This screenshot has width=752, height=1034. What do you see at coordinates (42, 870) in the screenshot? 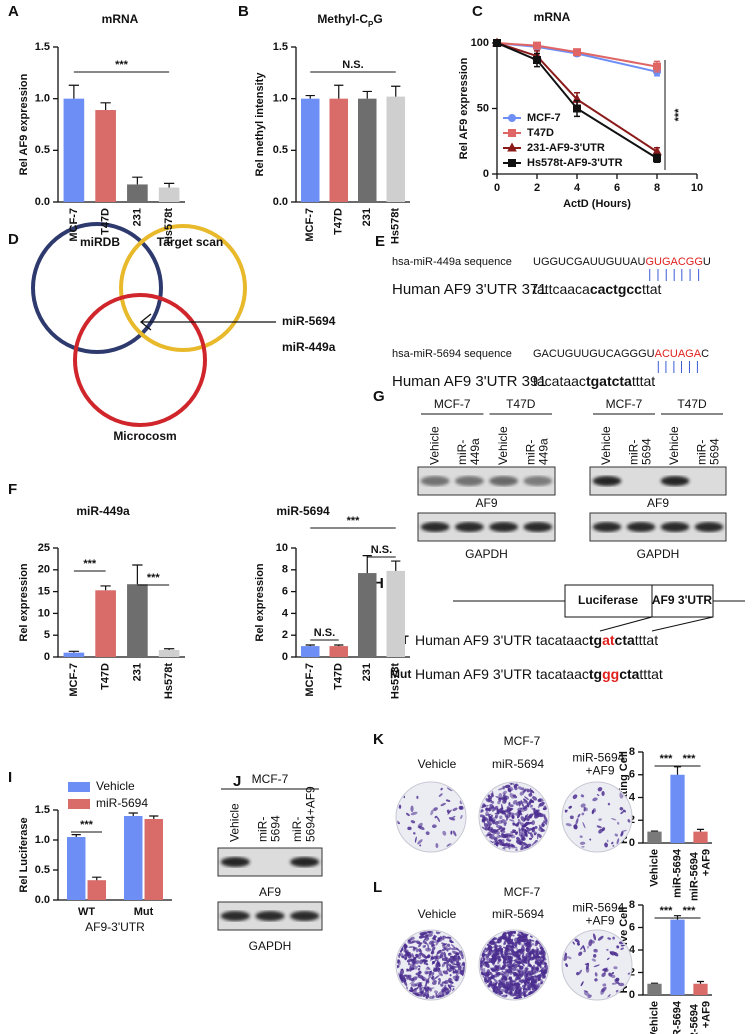
I see `y-tick-label: 0.5` at bounding box center [42, 870].